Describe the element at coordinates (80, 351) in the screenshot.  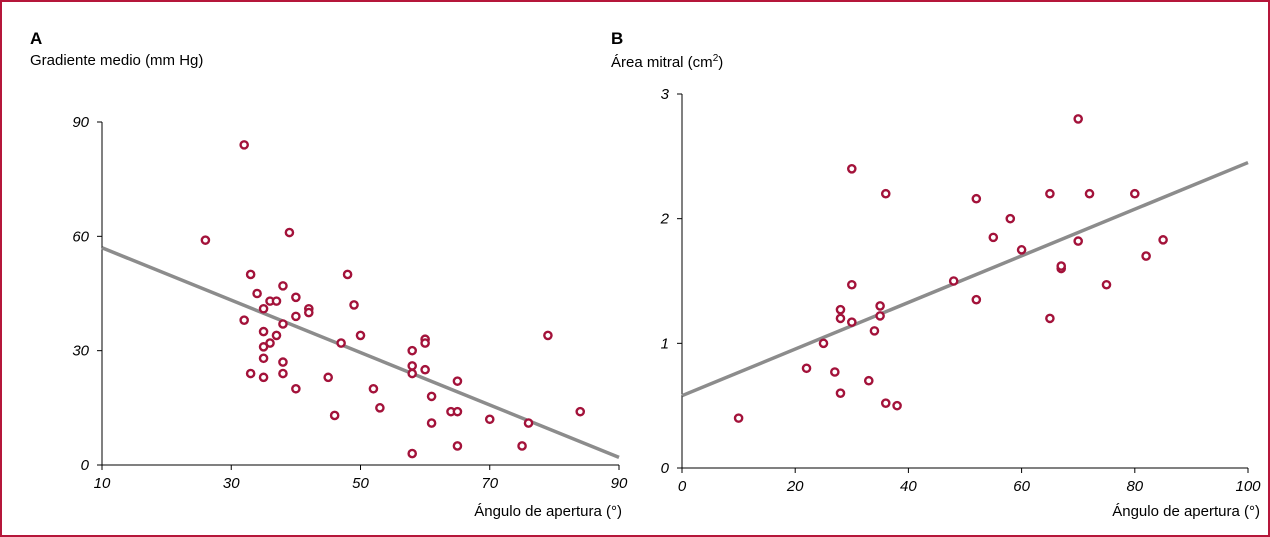
I see `panel-a-y-tick-label: 30` at that location.